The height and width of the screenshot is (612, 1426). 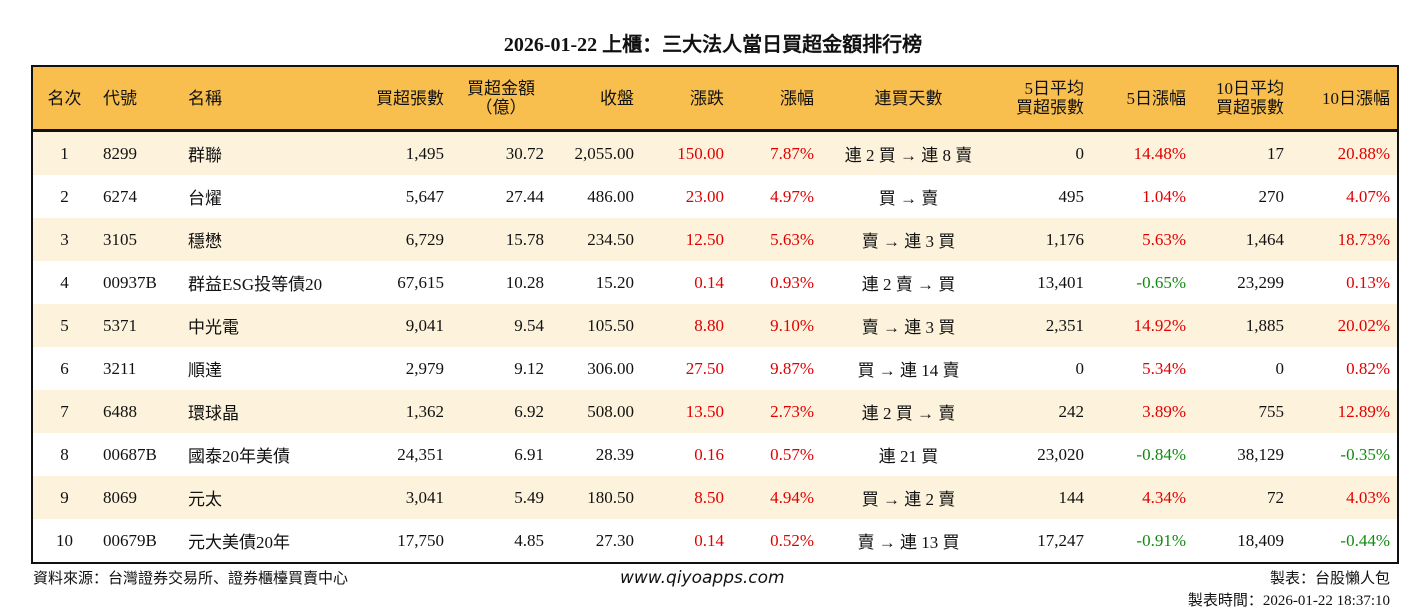 I want to click on cell-streak: 連 2 買 → 賣, so click(x=908, y=411).